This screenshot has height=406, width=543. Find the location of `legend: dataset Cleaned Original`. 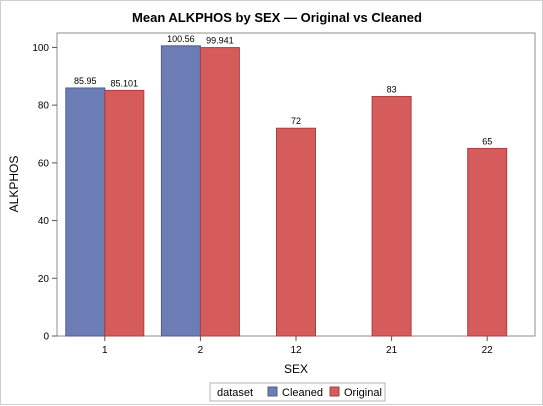

legend: dataset Cleaned Original is located at coordinates (297, 392).